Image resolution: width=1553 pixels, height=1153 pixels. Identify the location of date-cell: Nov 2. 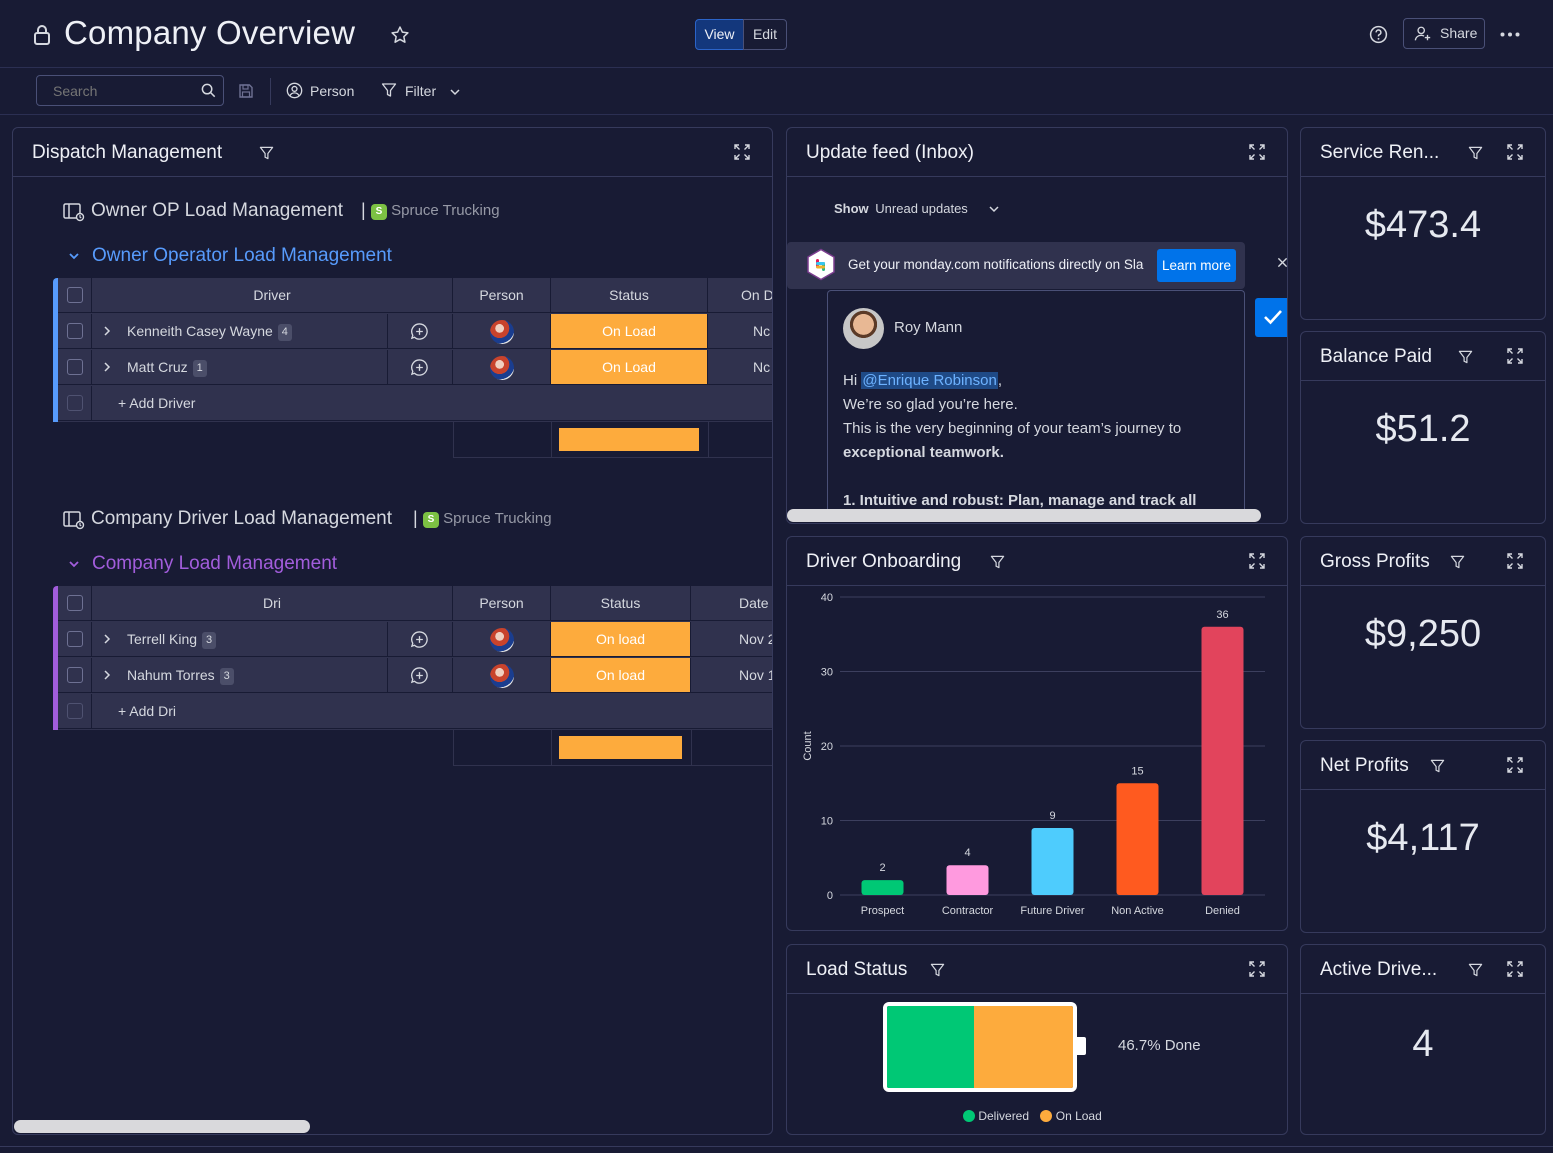
(731, 639).